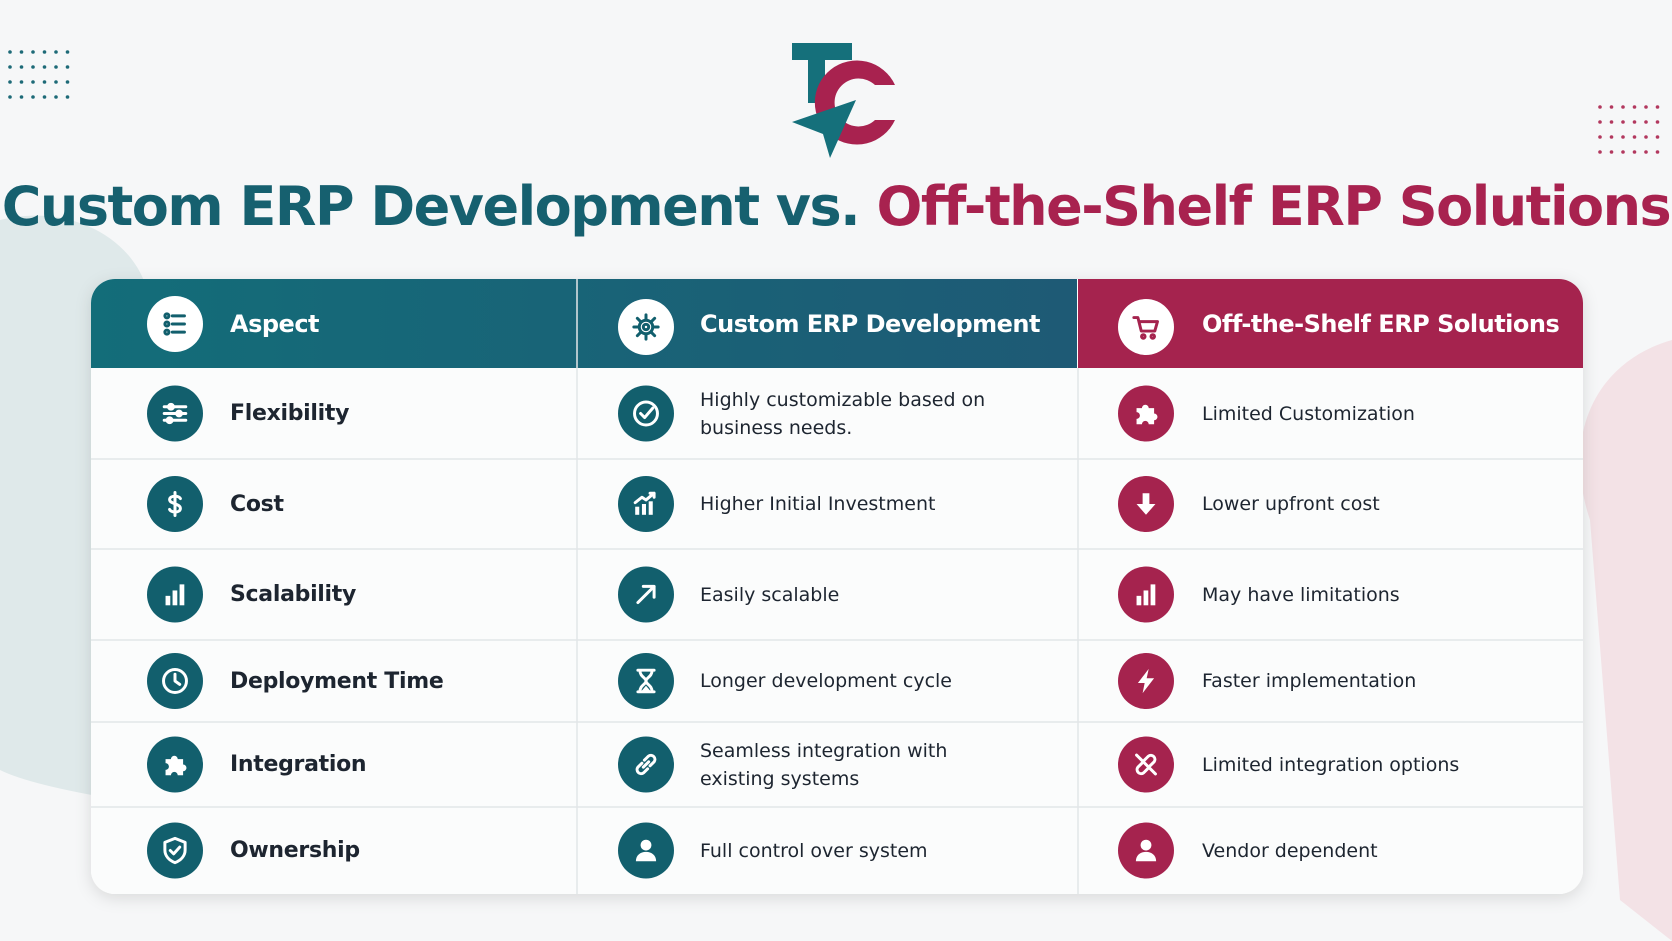  What do you see at coordinates (843, 100) in the screenshot?
I see `logo` at bounding box center [843, 100].